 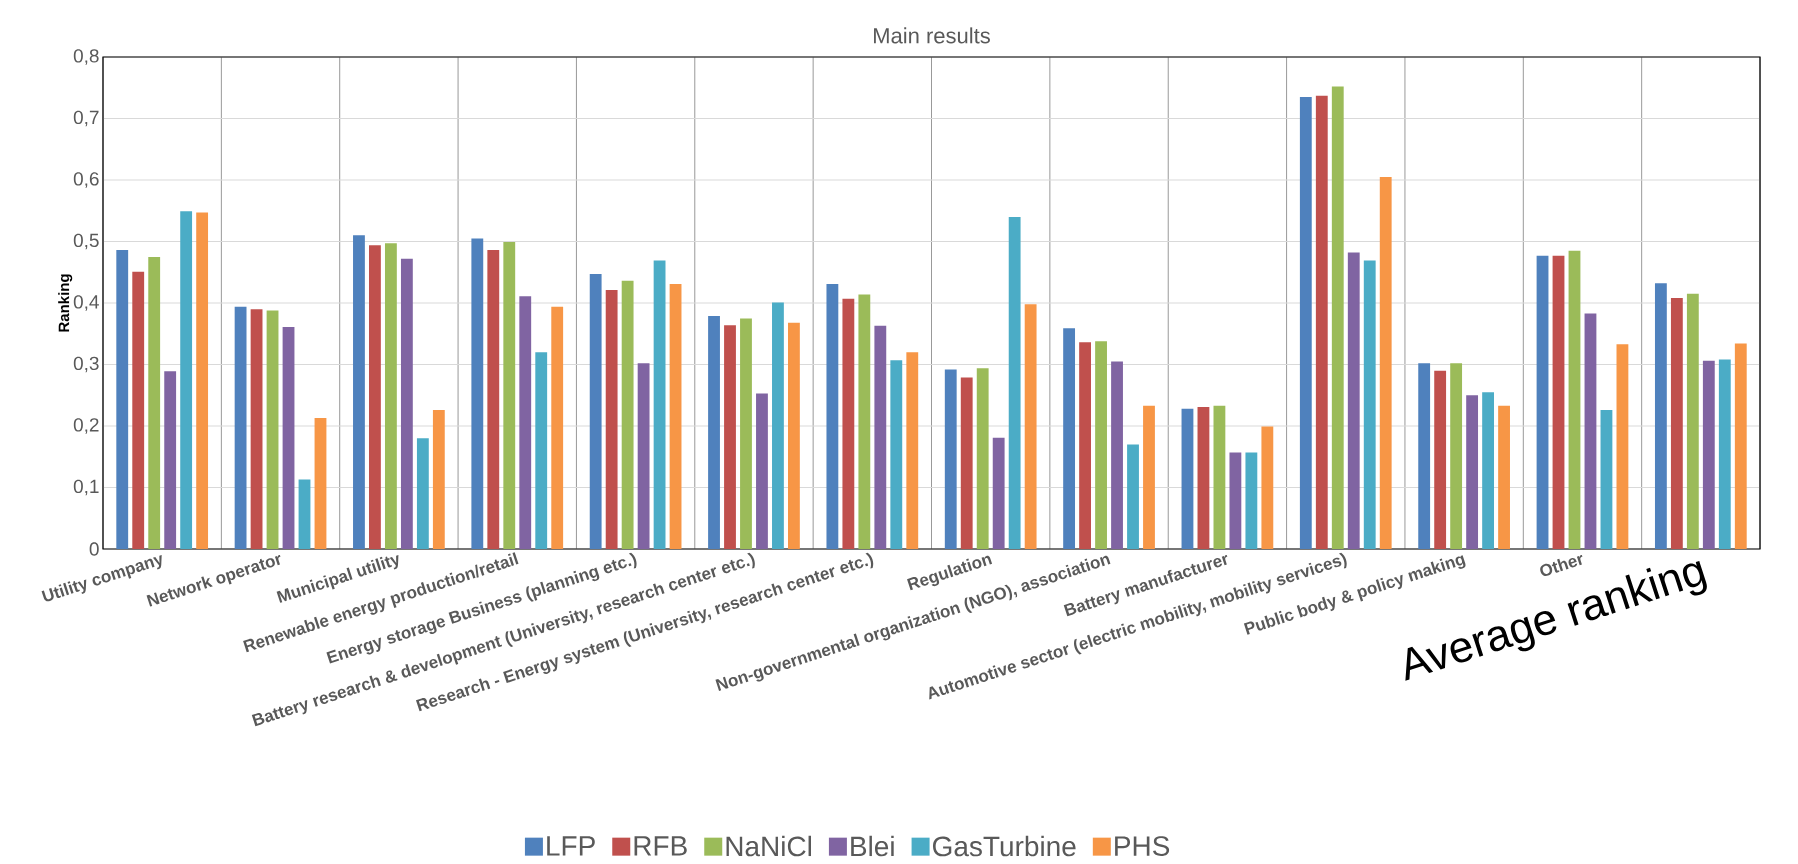 What do you see at coordinates (1142, 846) in the screenshot?
I see `legend-label: PHS` at bounding box center [1142, 846].